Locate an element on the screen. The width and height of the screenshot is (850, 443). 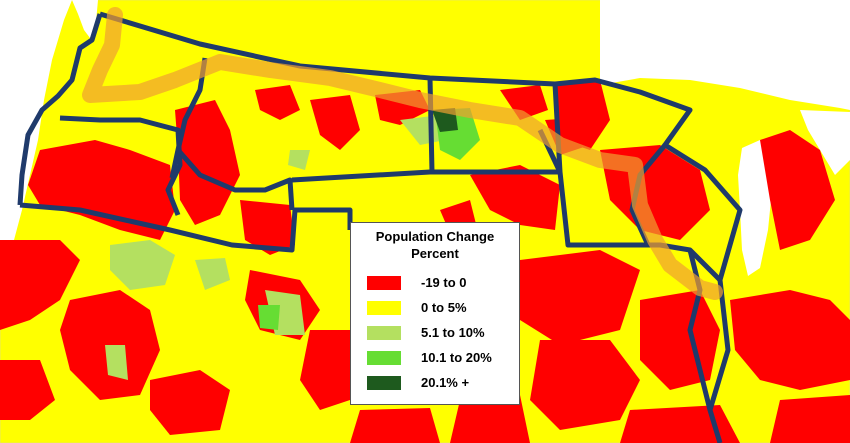
legend-item: 10.1 to 20% is located at coordinates (435, 357).